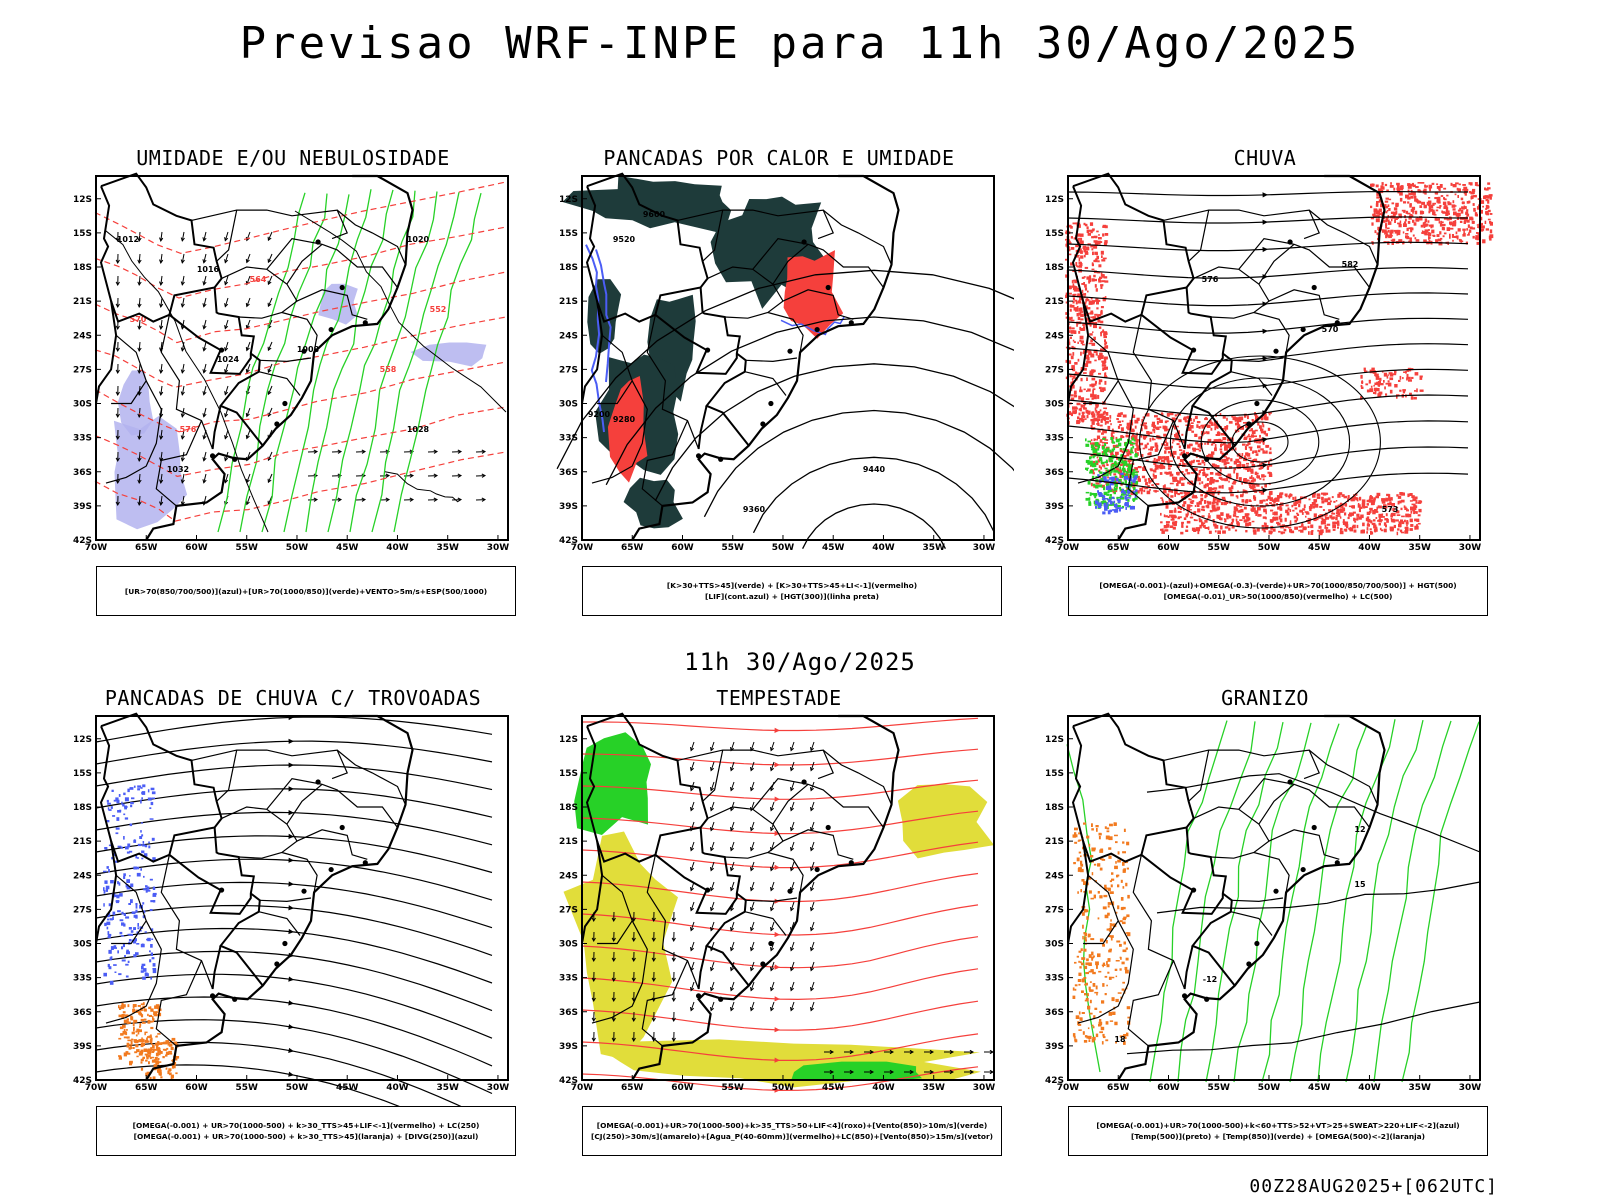  I want to click on lat-tick-label: 24S, so click(82, 876).